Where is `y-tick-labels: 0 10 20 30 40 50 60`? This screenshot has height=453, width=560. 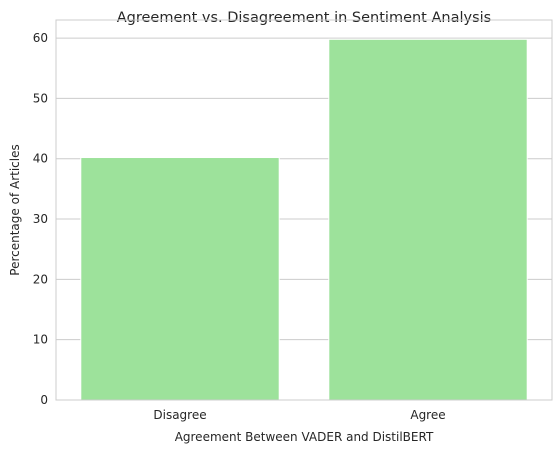
y-tick-labels: 0 10 20 30 40 50 60 is located at coordinates (40, 219).